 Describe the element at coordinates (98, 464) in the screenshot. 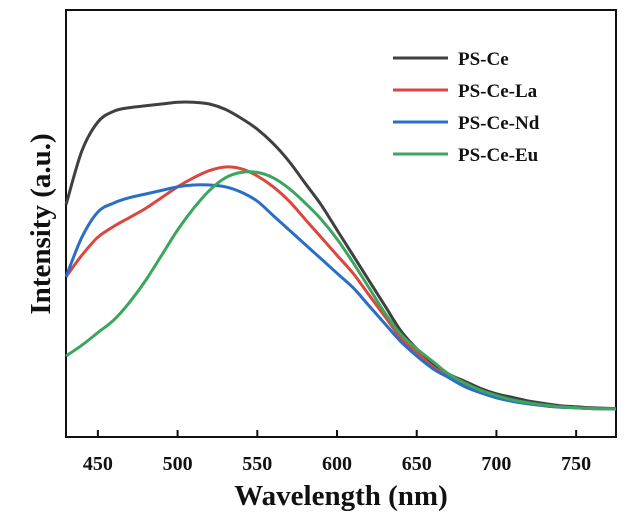

I see `x-tick-label: 450` at that location.